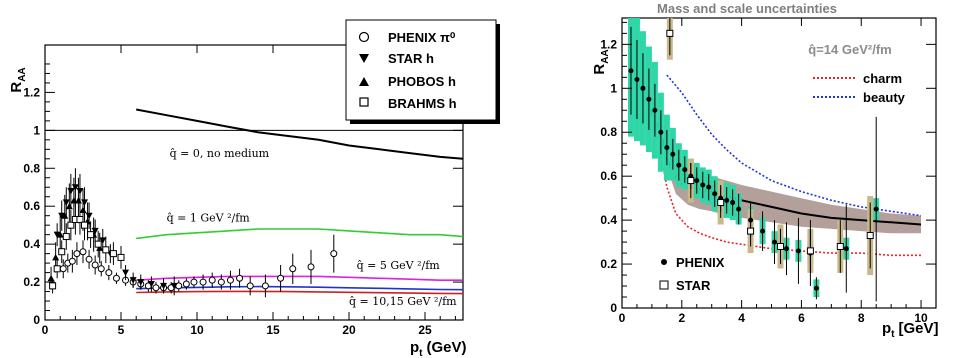 The height and width of the screenshot is (358, 957). Describe the element at coordinates (664, 285) in the screenshot. I see `legend-open-square-marker-right` at that location.